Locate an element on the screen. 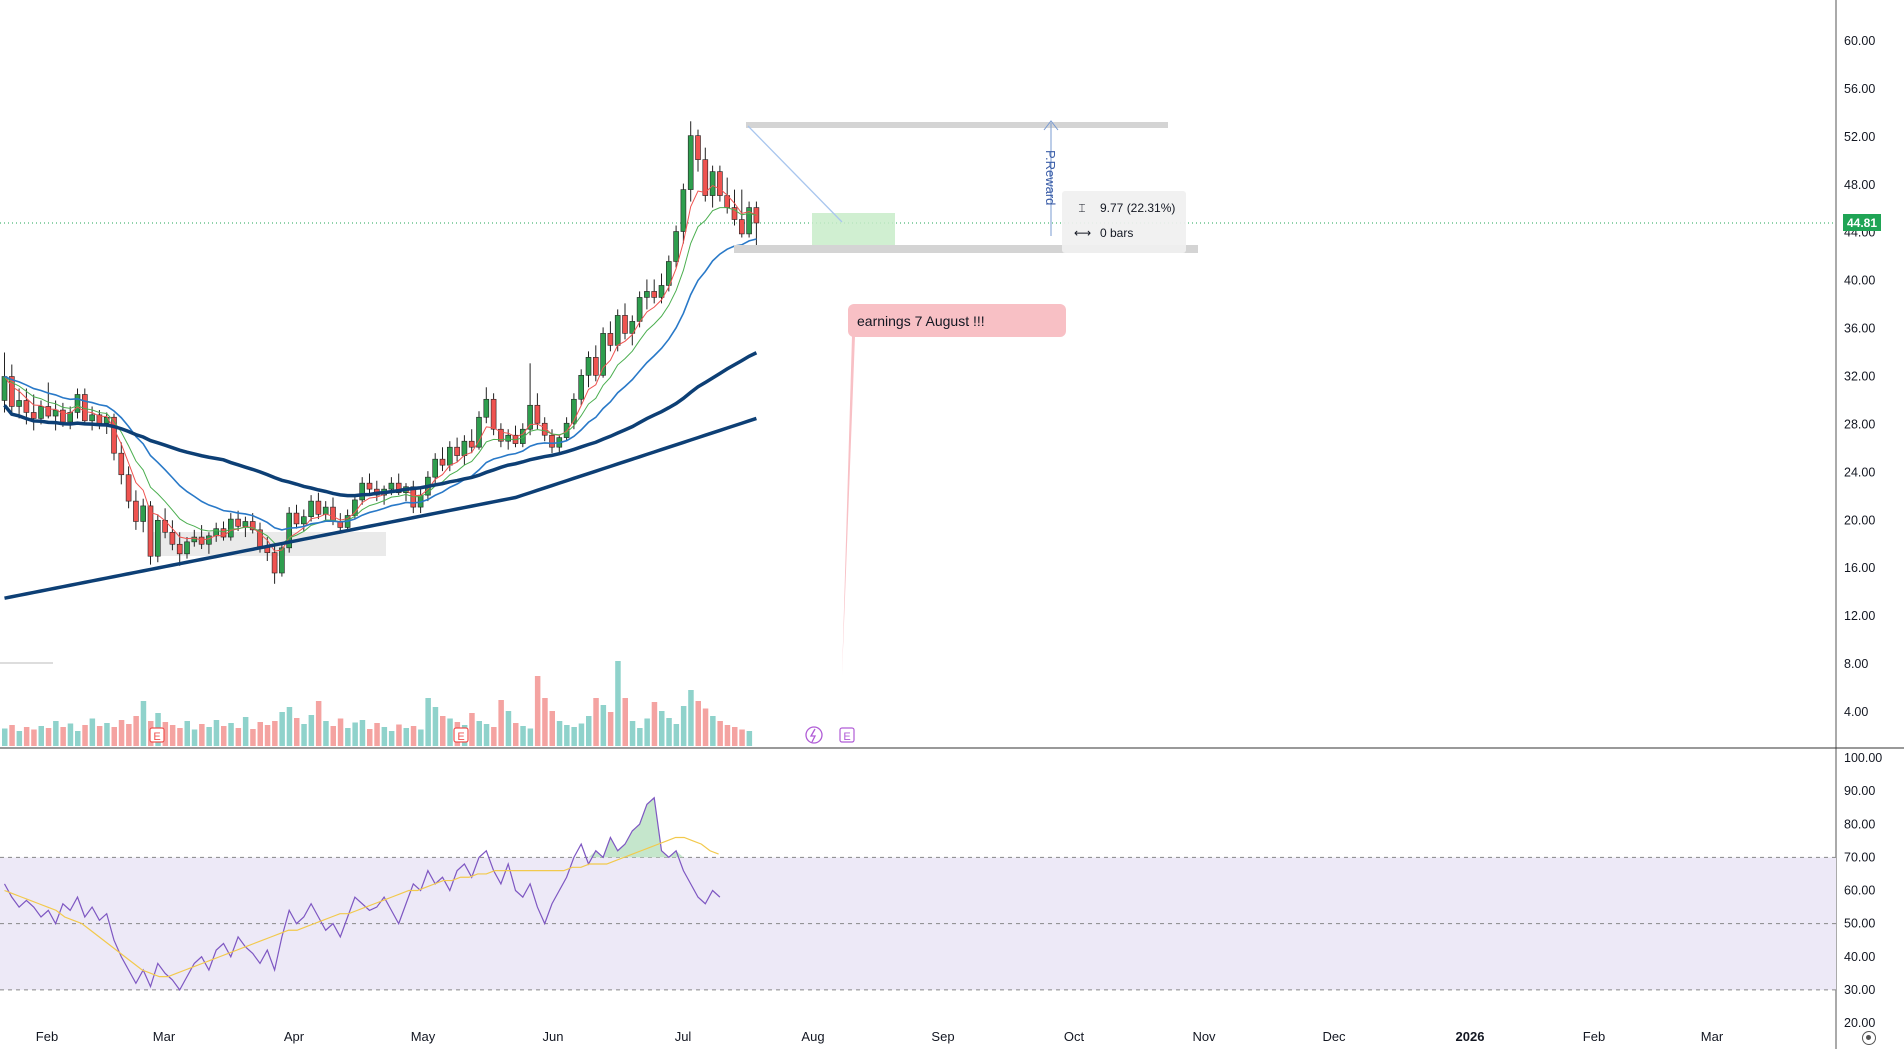  trendline is located at coordinates (795, 174).